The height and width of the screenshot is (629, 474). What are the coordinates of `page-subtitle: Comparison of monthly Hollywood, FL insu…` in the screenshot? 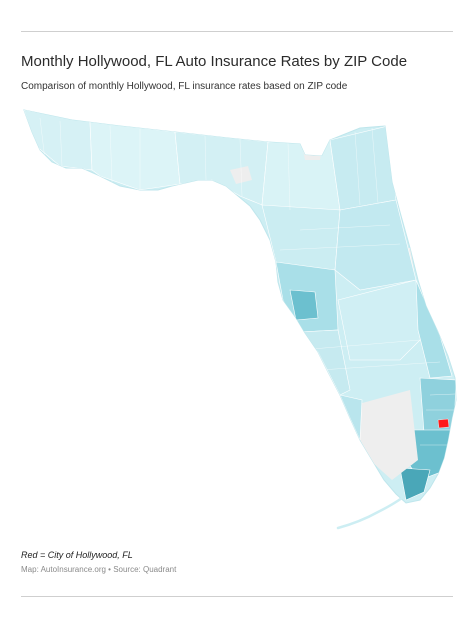 It's located at (184, 86).